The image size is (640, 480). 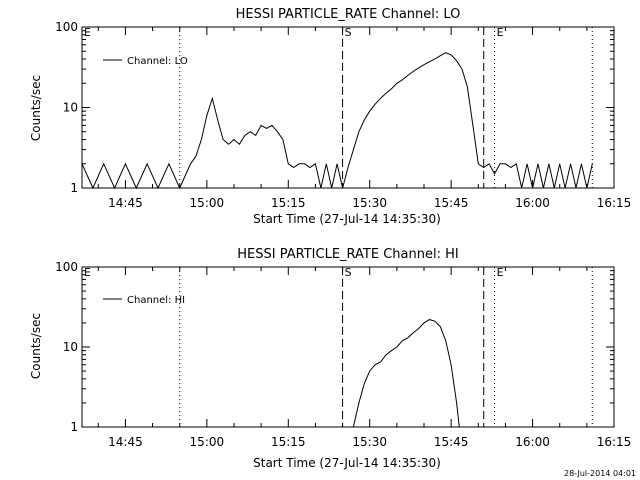 I want to click on chart-title: HESSI PARTICLE_RATE Channel: HI, so click(x=347, y=254).